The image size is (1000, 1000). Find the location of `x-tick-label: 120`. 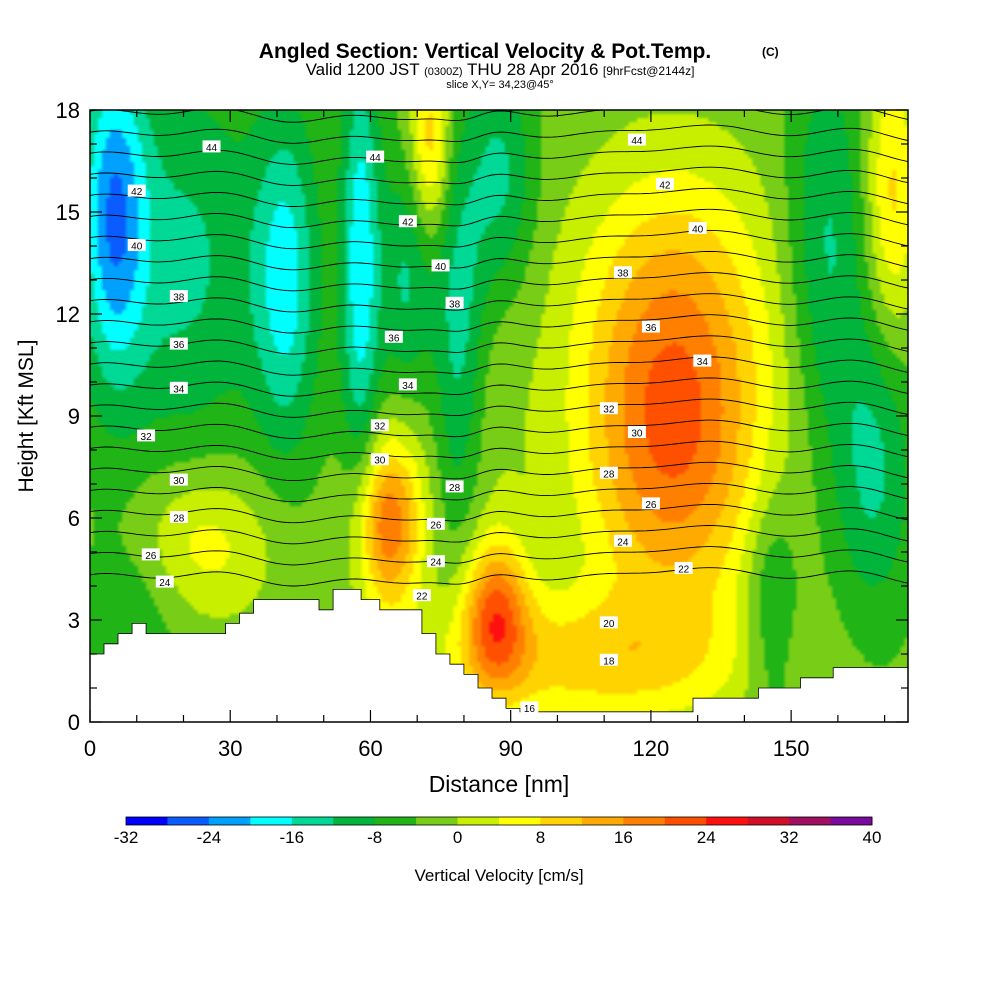

x-tick-label: 120 is located at coordinates (651, 748).